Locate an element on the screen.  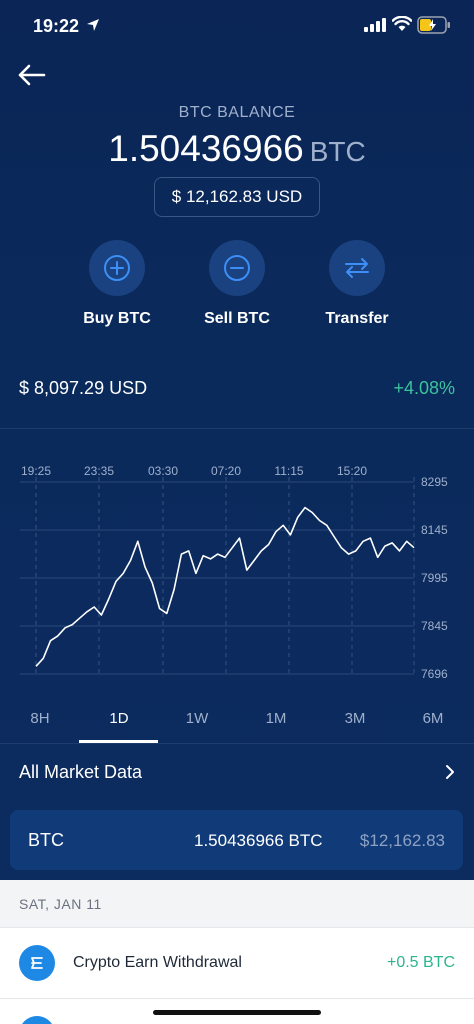
transfer-button: Transfer is located at coordinates (357, 284).